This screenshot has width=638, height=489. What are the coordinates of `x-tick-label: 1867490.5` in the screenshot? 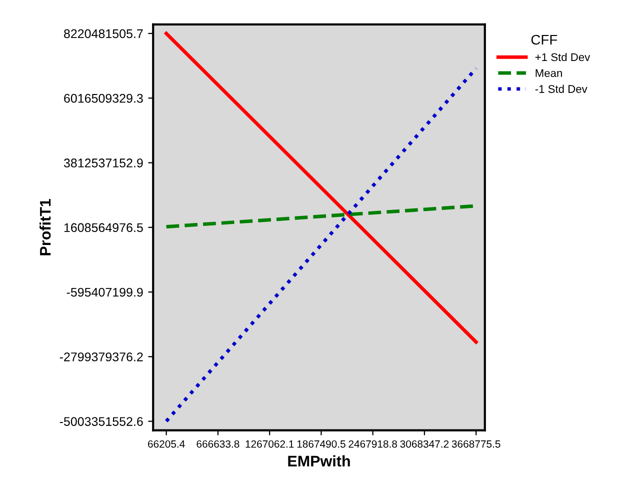 It's located at (321, 444).